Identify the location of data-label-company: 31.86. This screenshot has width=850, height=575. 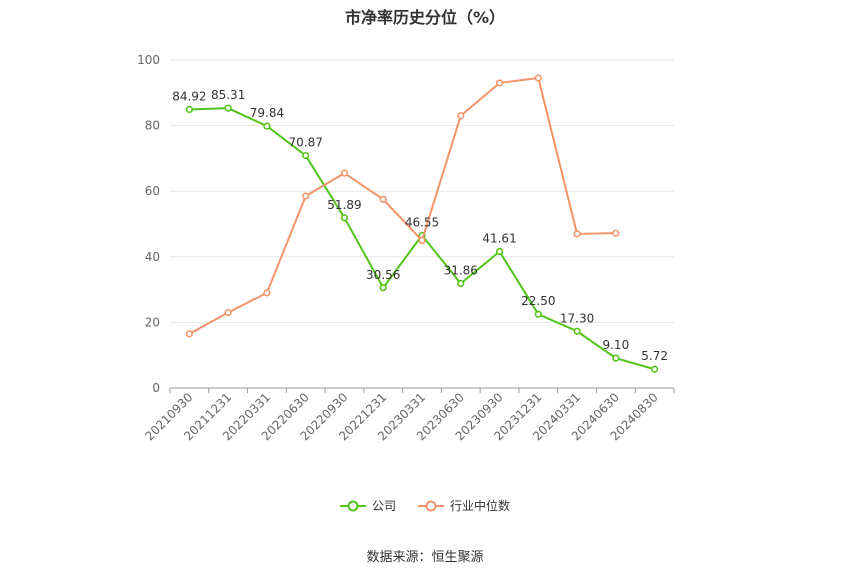
(461, 270).